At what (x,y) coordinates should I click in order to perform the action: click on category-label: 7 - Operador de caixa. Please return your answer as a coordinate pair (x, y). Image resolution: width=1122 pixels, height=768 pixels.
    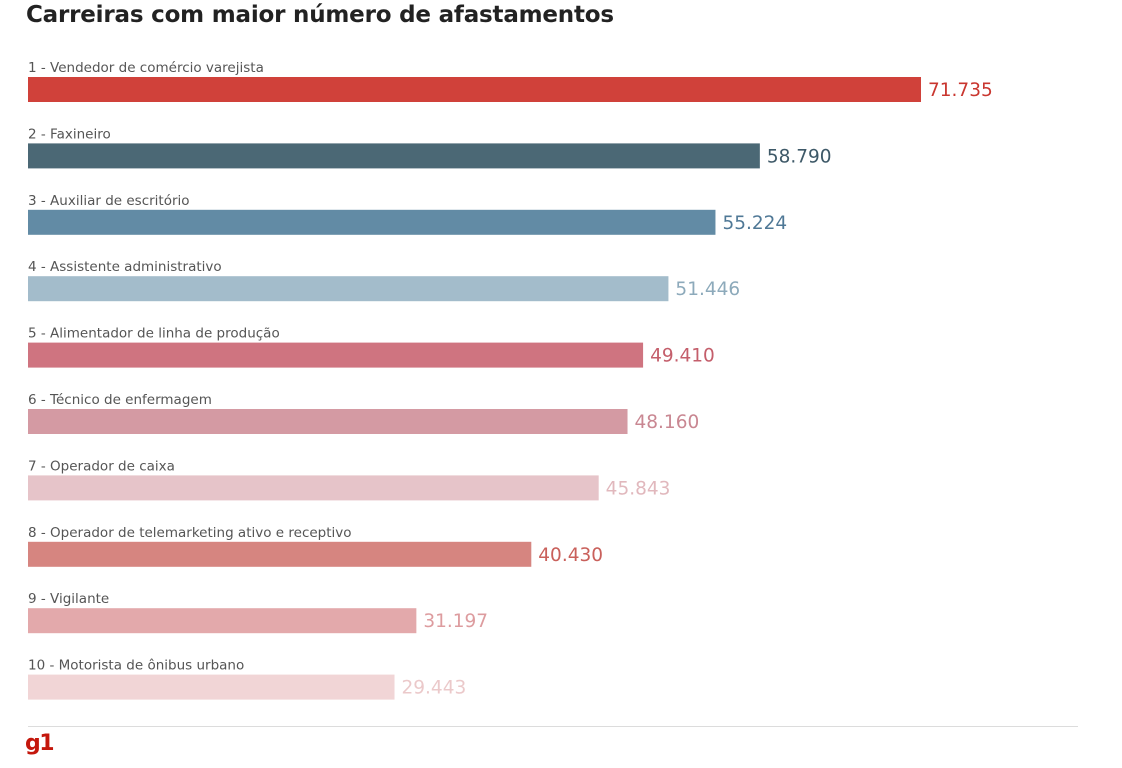
    Looking at the image, I should click on (101, 466).